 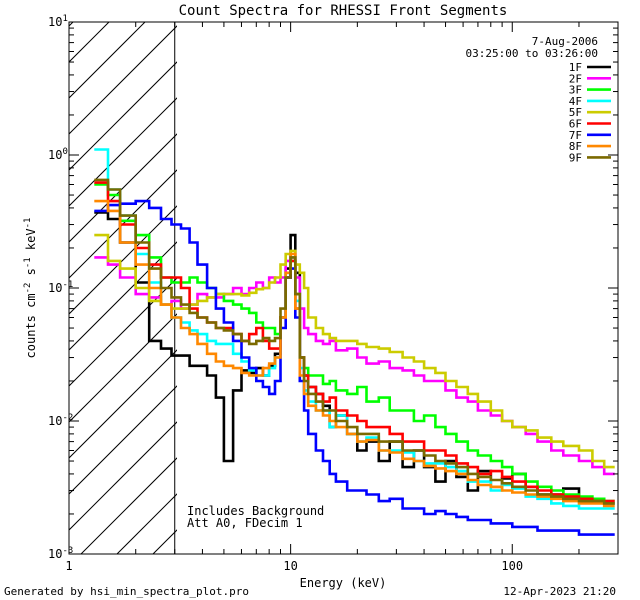 What do you see at coordinates (58, 21) in the screenshot?
I see `y-tick-label: 101` at bounding box center [58, 21].